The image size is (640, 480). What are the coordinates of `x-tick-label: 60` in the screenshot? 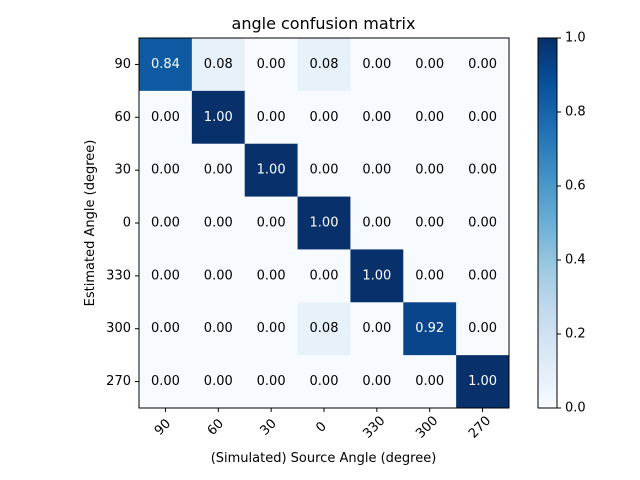 It's located at (216, 427).